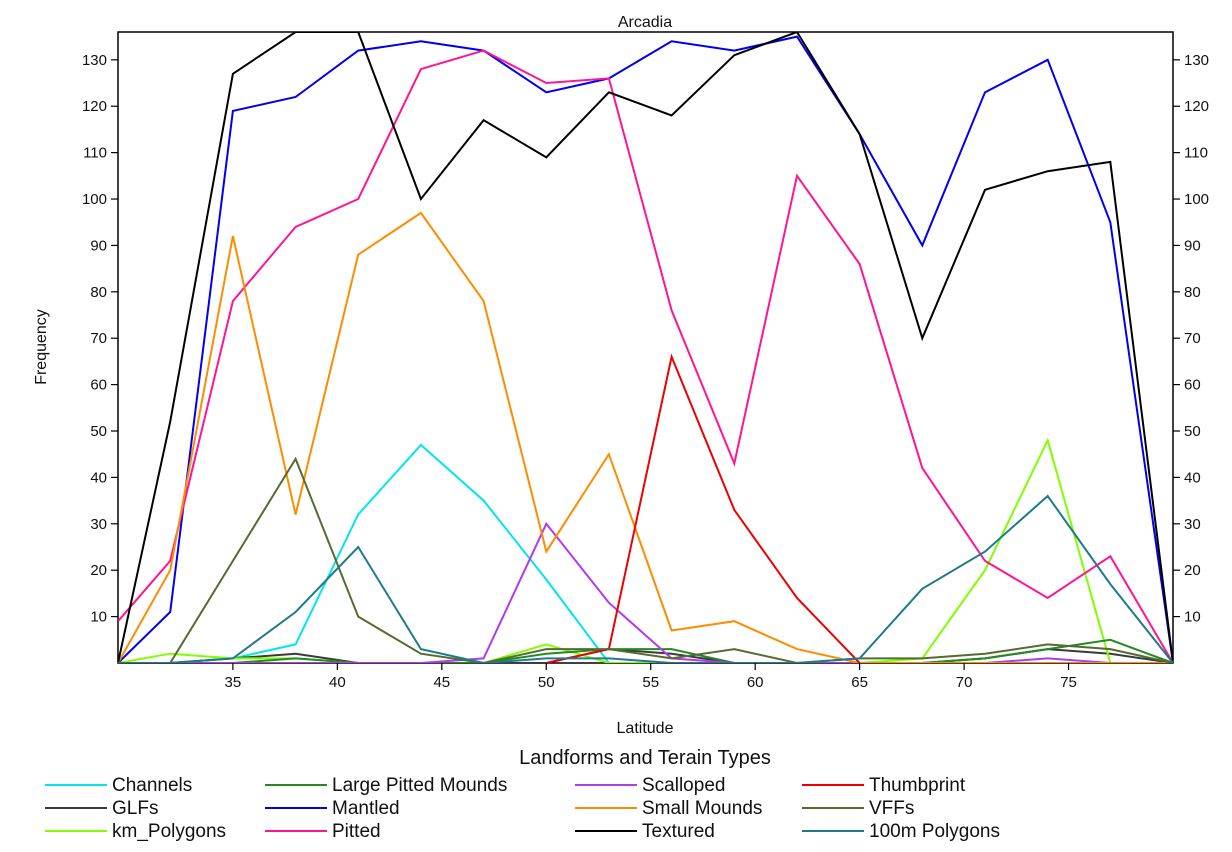 This screenshot has width=1232, height=852. What do you see at coordinates (337, 682) in the screenshot?
I see `x-tick-label: 40` at bounding box center [337, 682].